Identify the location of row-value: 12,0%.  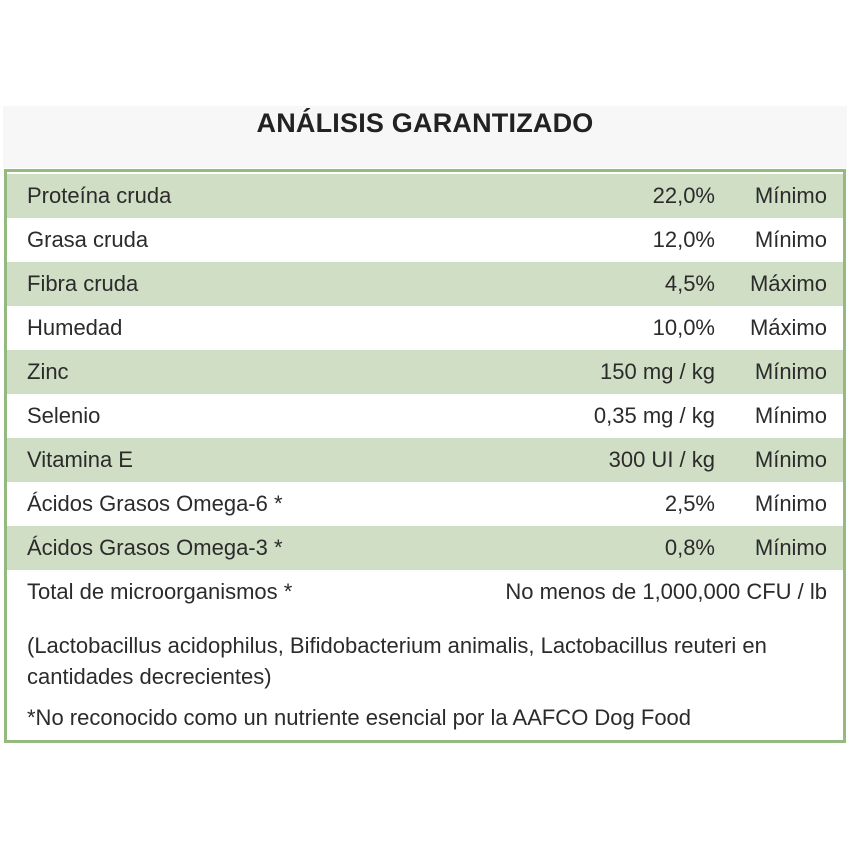
(683, 239).